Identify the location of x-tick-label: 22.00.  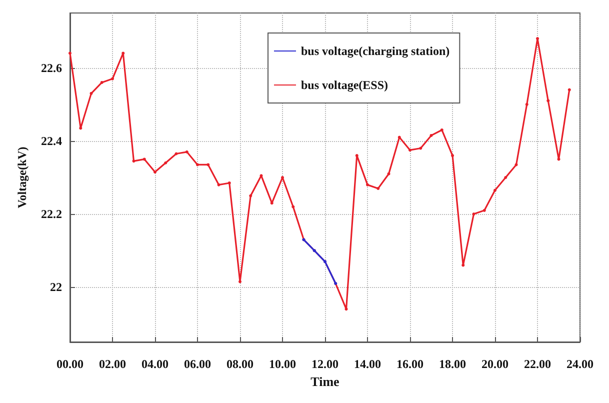
(537, 364).